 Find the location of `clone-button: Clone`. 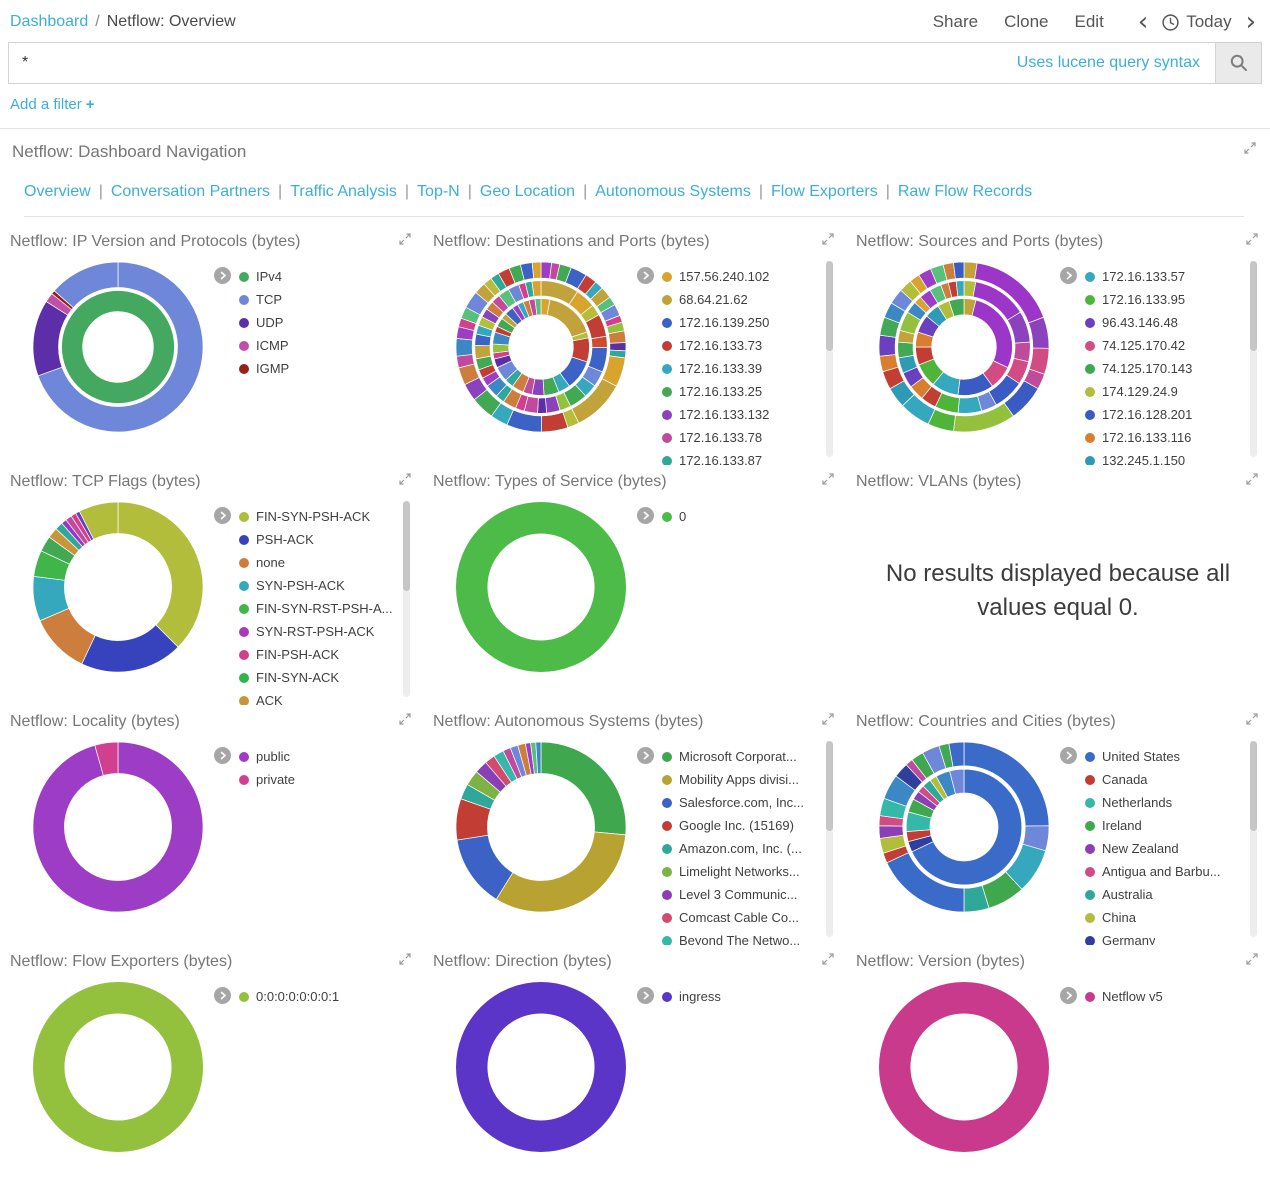

clone-button: Clone is located at coordinates (1026, 21).